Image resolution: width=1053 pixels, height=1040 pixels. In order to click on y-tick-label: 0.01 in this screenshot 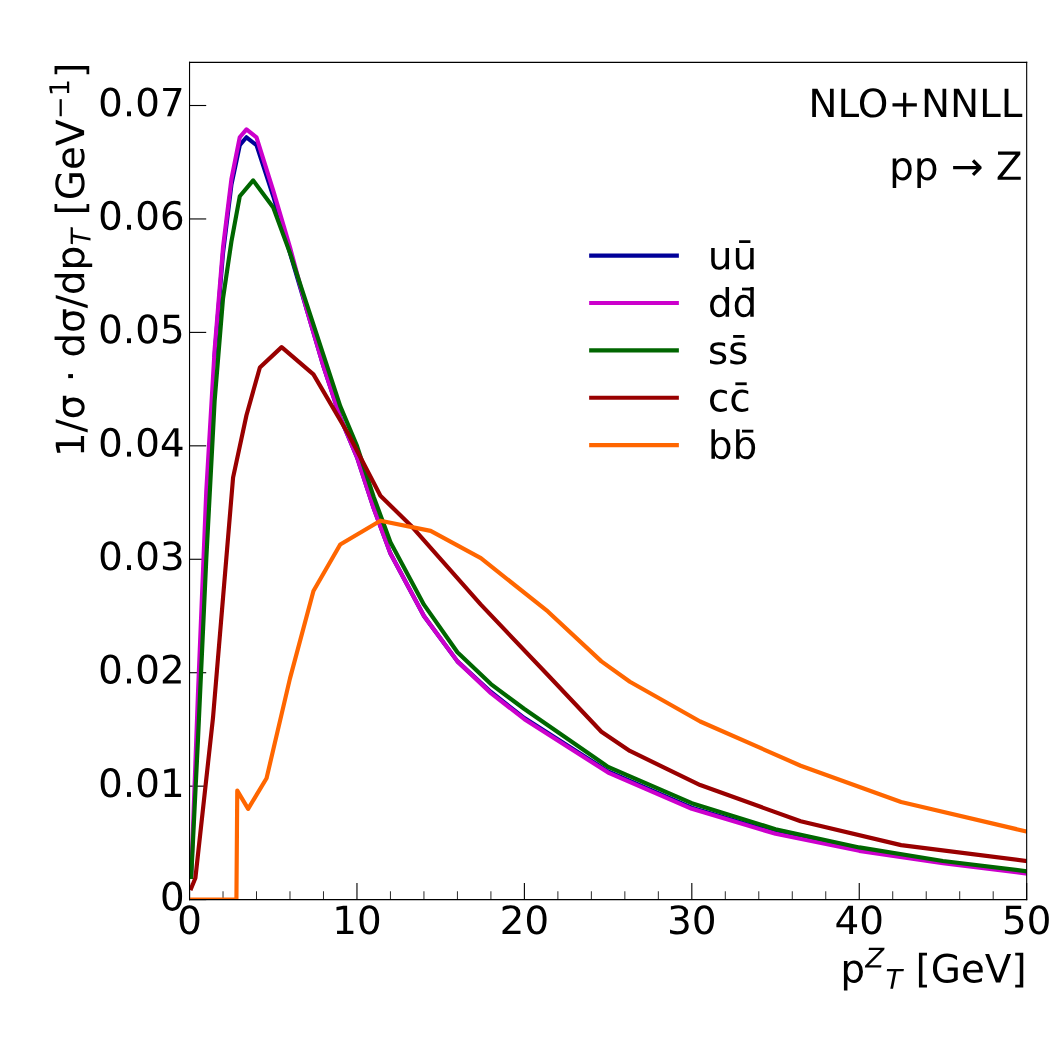, I will do `click(141, 783)`.